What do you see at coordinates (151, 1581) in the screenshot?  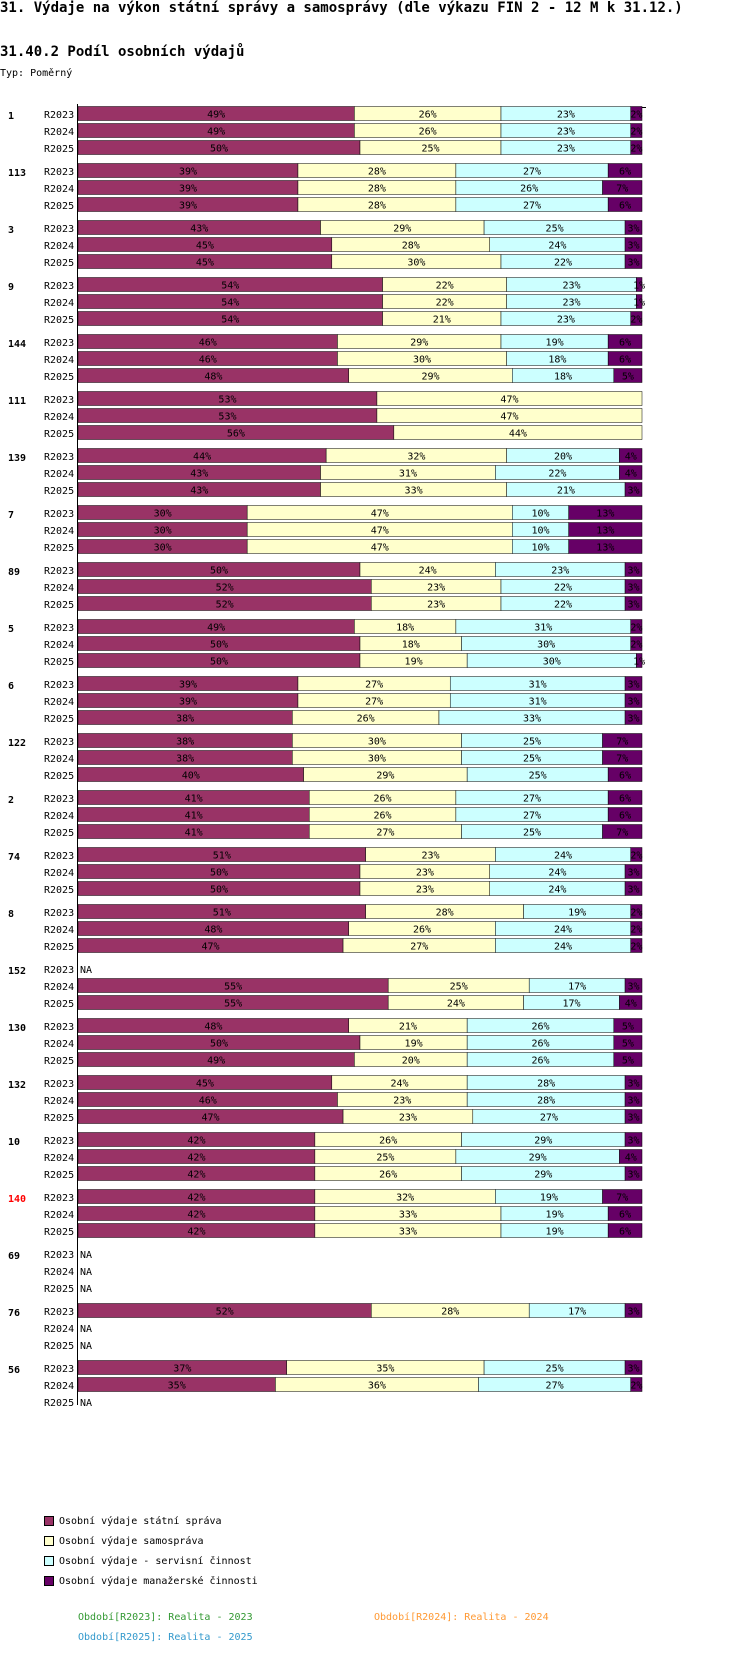 I see `legend-item-manazer: Osobní výdaje manažerské činnosti` at bounding box center [151, 1581].